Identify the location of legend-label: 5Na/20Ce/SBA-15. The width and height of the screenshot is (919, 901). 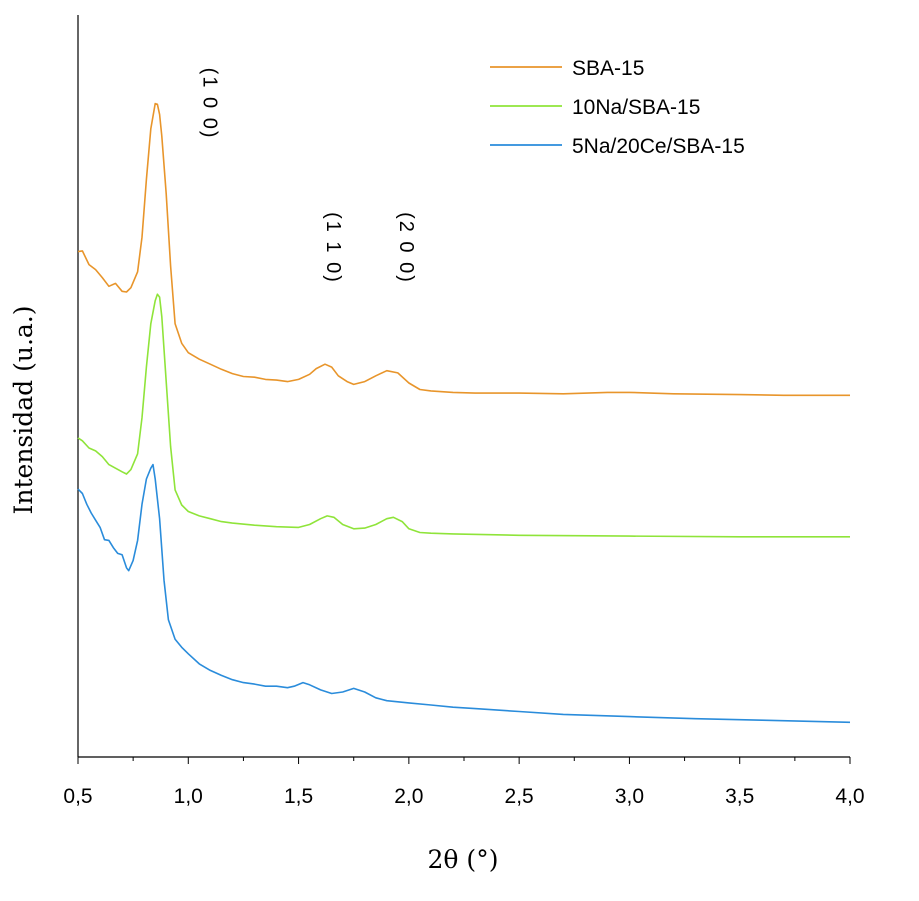
(658, 146).